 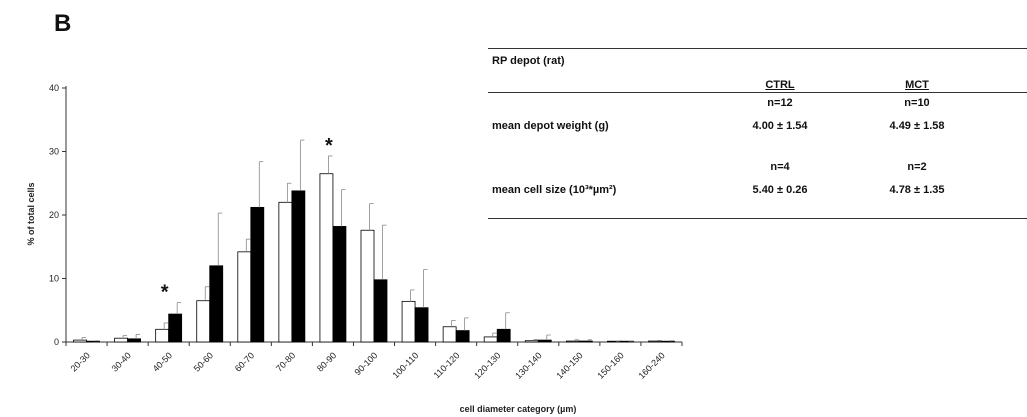 What do you see at coordinates (780, 126) in the screenshot?
I see `row1-value-ctrl: 4.00 ± 1.54` at bounding box center [780, 126].